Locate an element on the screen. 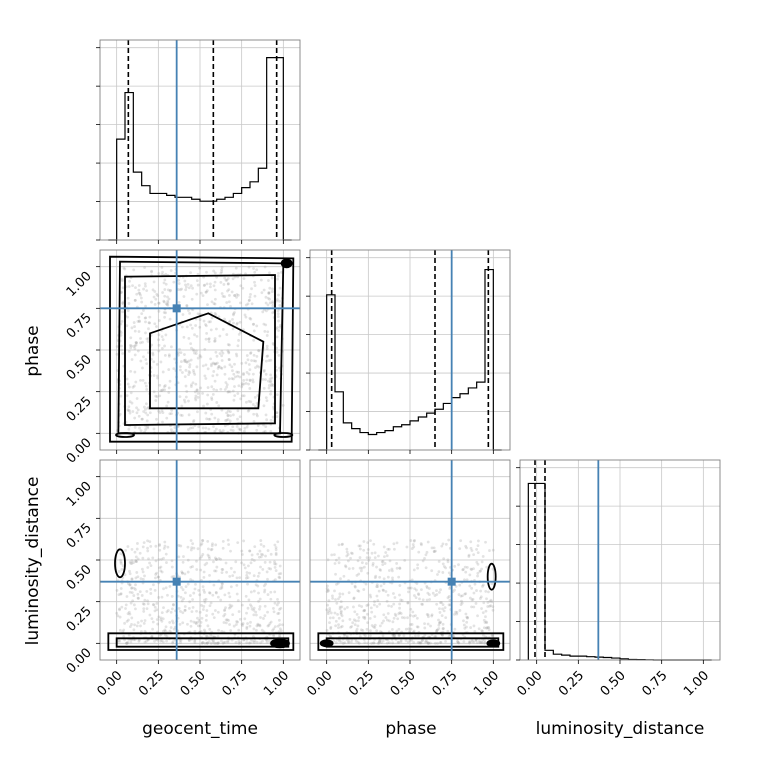  marginal-geocent-time is located at coordinates (198, 141).